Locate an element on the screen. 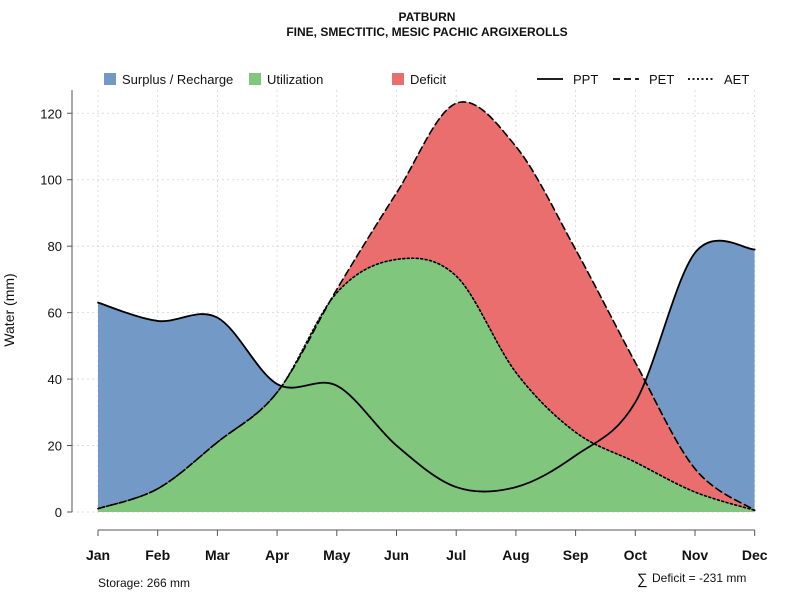  x-tick-label: Sep is located at coordinates (576, 555).